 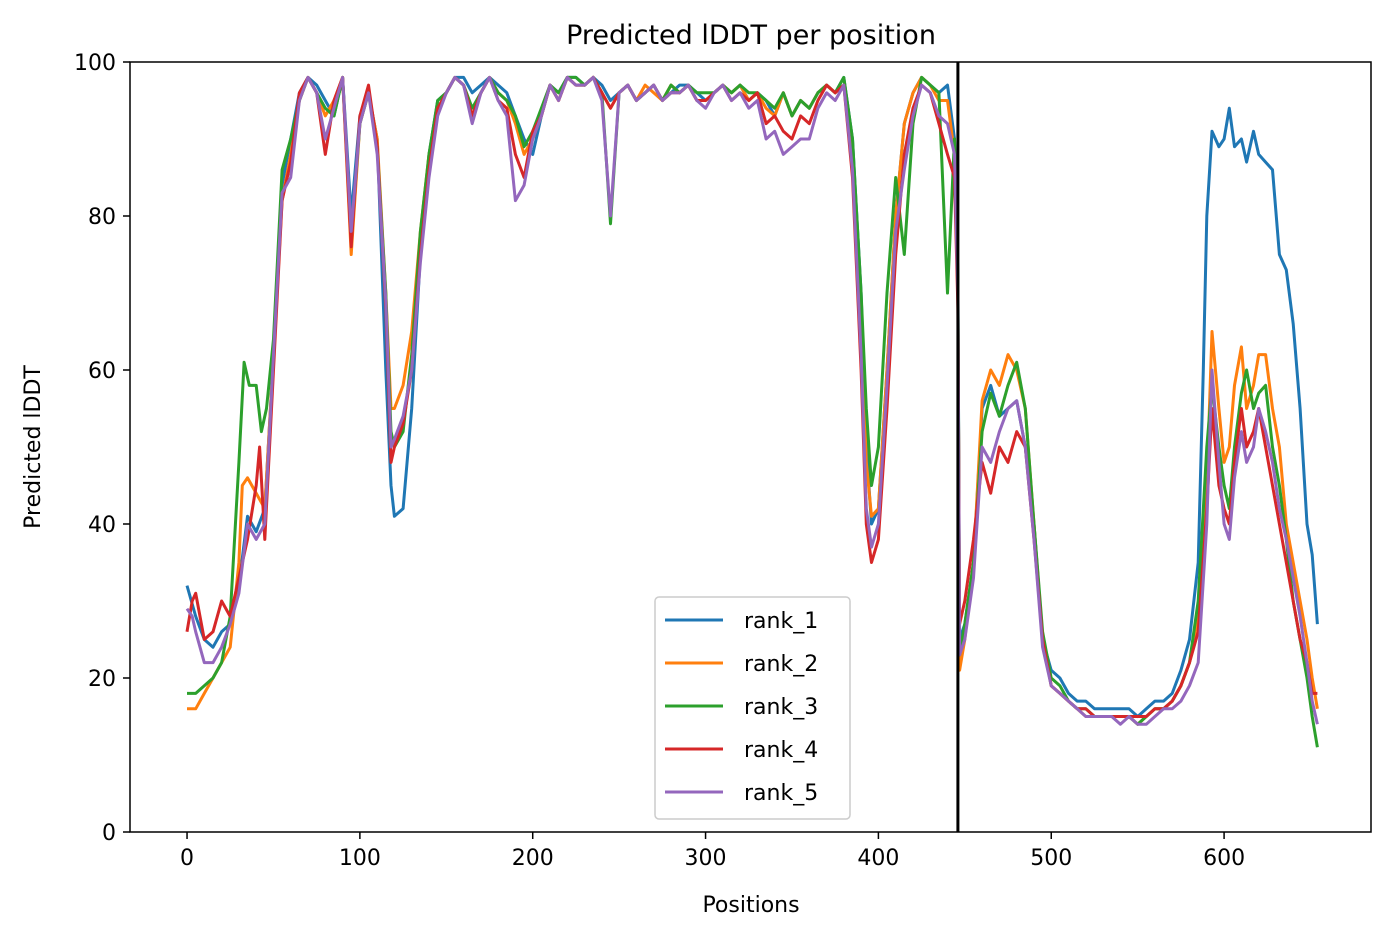 I want to click on x-tick-label: 600, so click(x=1224, y=858).